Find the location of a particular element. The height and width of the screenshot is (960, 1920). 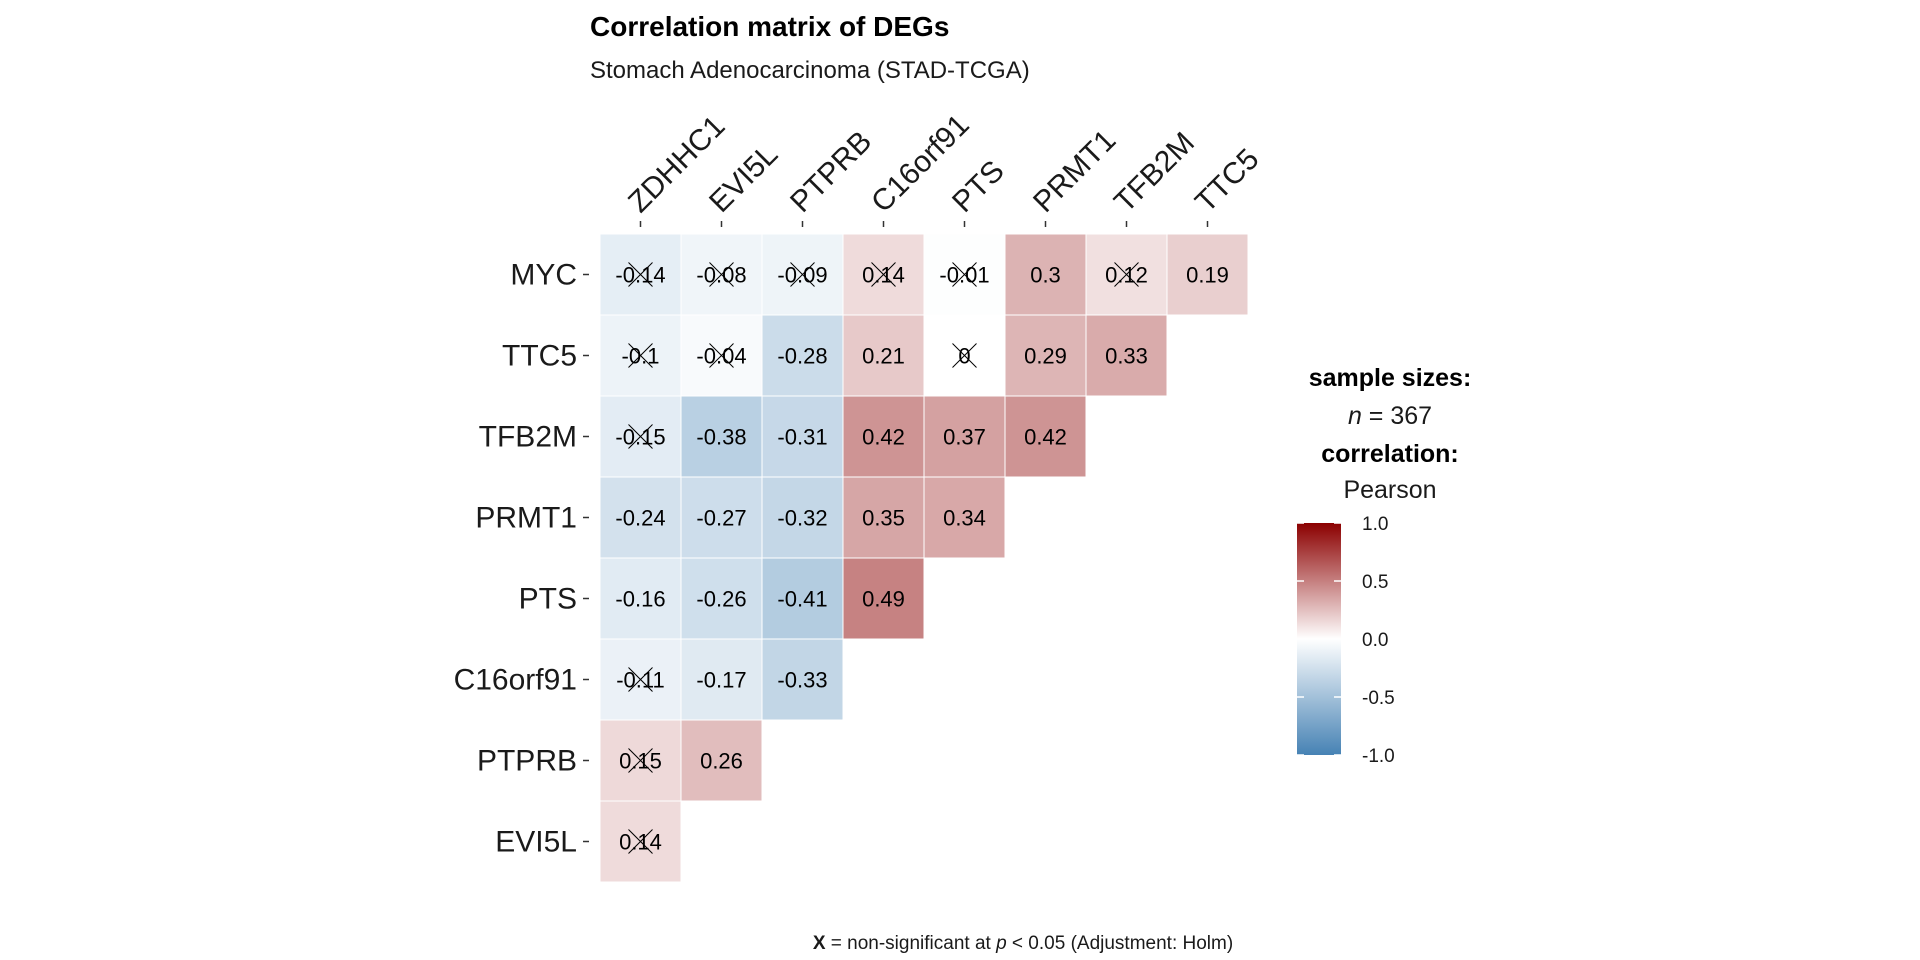

legend-tick-label: -1.0 is located at coordinates (1378, 756).